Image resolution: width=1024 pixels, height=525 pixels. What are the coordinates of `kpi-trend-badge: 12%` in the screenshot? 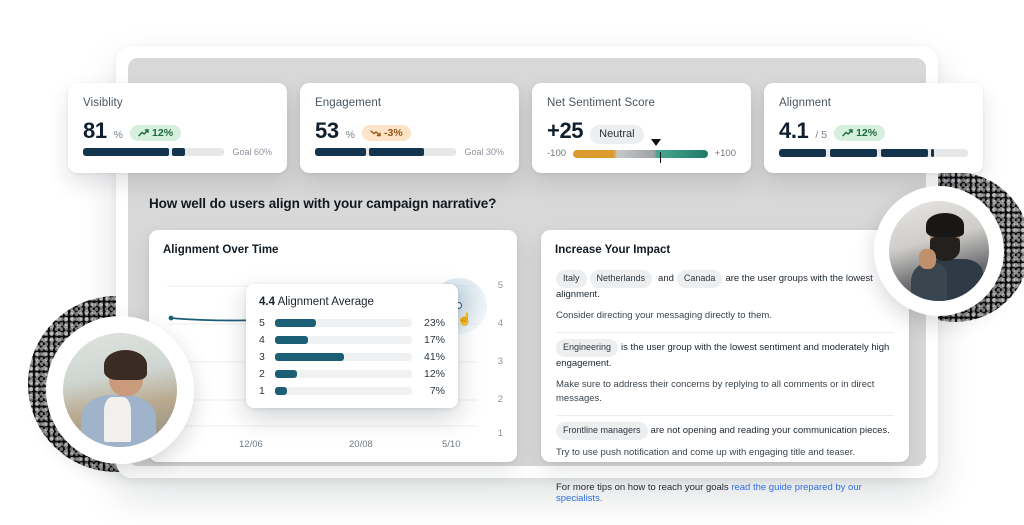 It's located at (156, 133).